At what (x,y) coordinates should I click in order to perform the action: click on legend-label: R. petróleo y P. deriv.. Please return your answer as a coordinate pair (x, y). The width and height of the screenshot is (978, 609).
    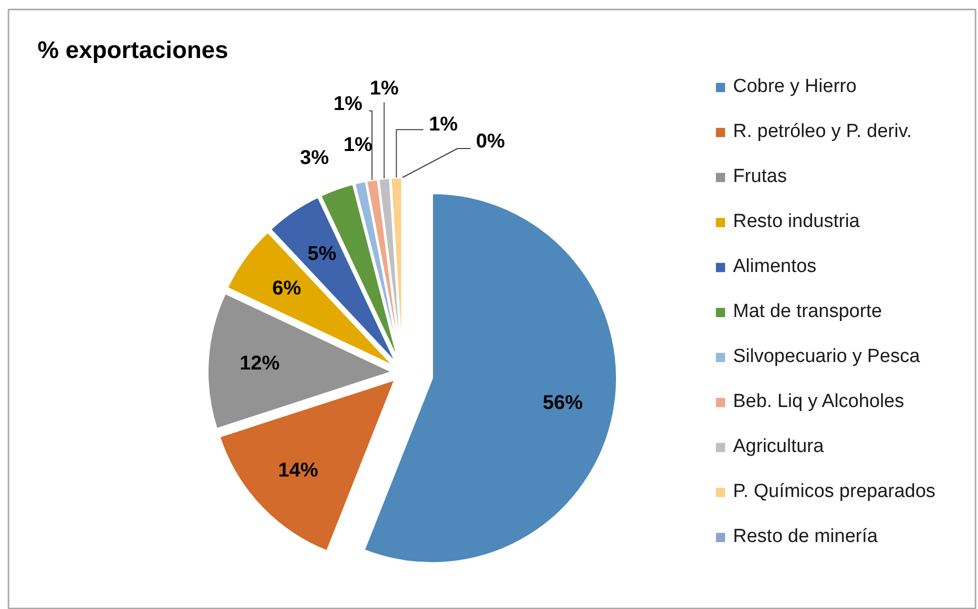
    Looking at the image, I should click on (822, 132).